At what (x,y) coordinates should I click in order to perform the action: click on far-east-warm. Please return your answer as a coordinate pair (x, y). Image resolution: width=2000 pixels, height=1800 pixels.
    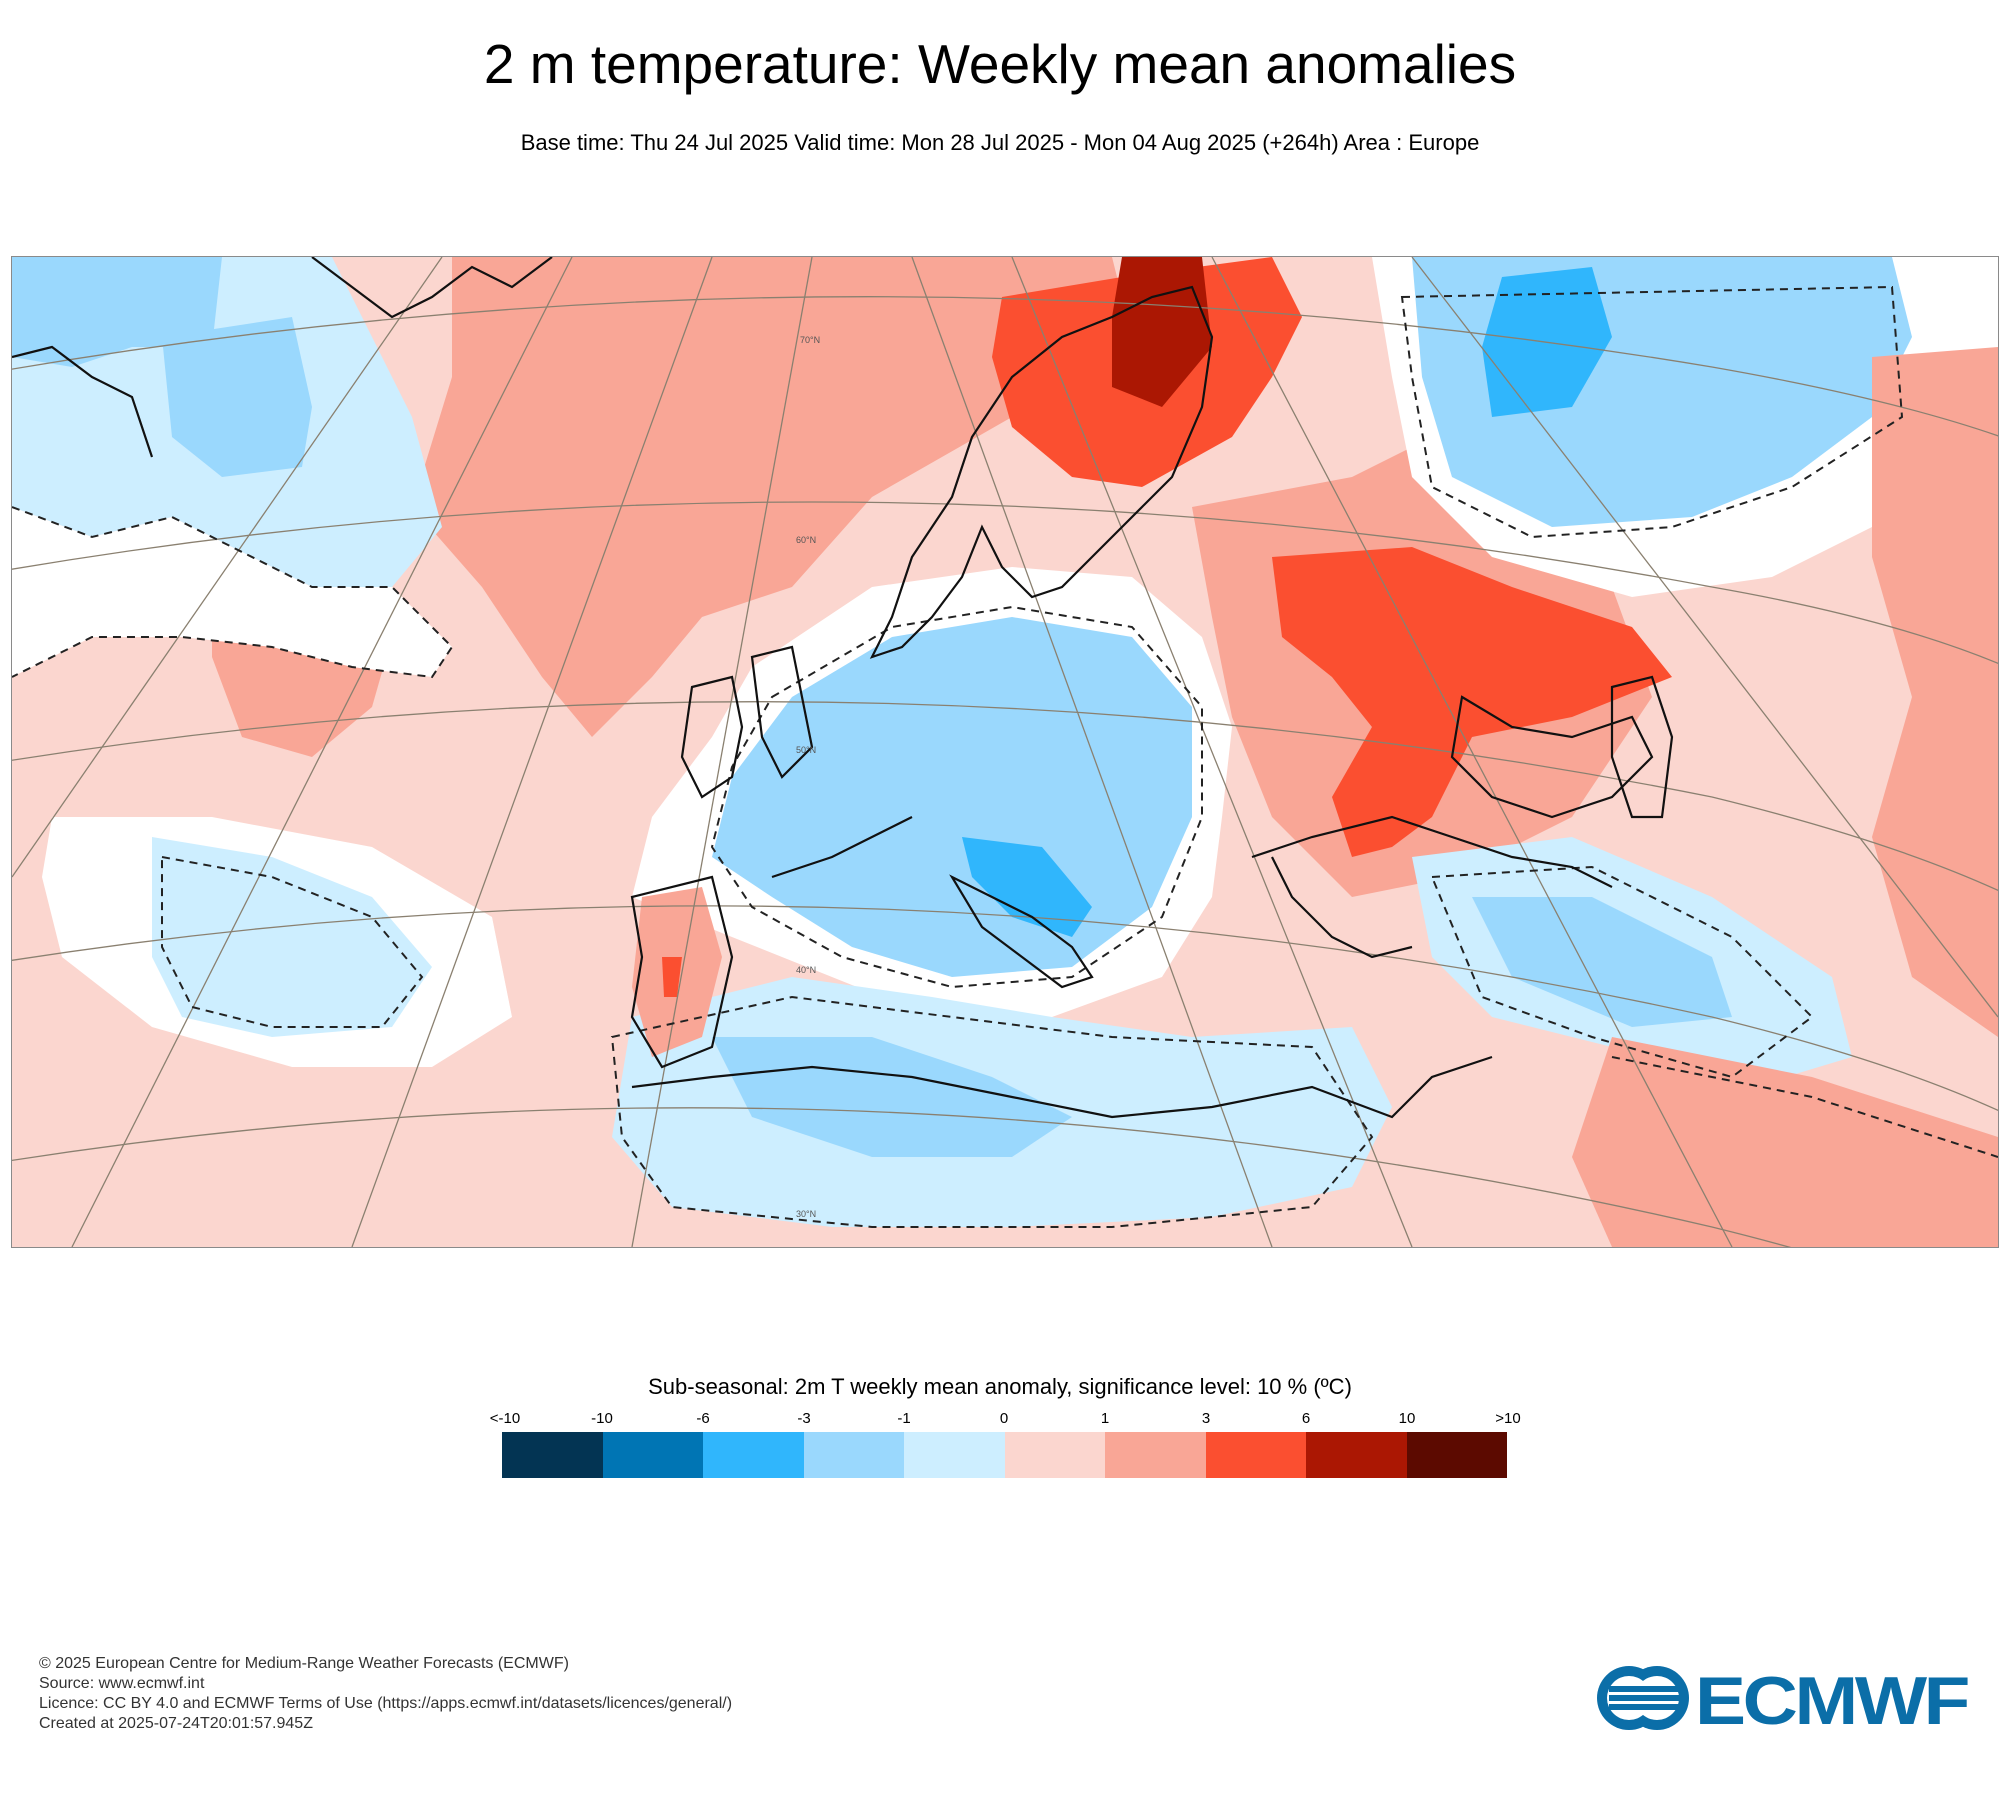
    Looking at the image, I should click on (1935, 692).